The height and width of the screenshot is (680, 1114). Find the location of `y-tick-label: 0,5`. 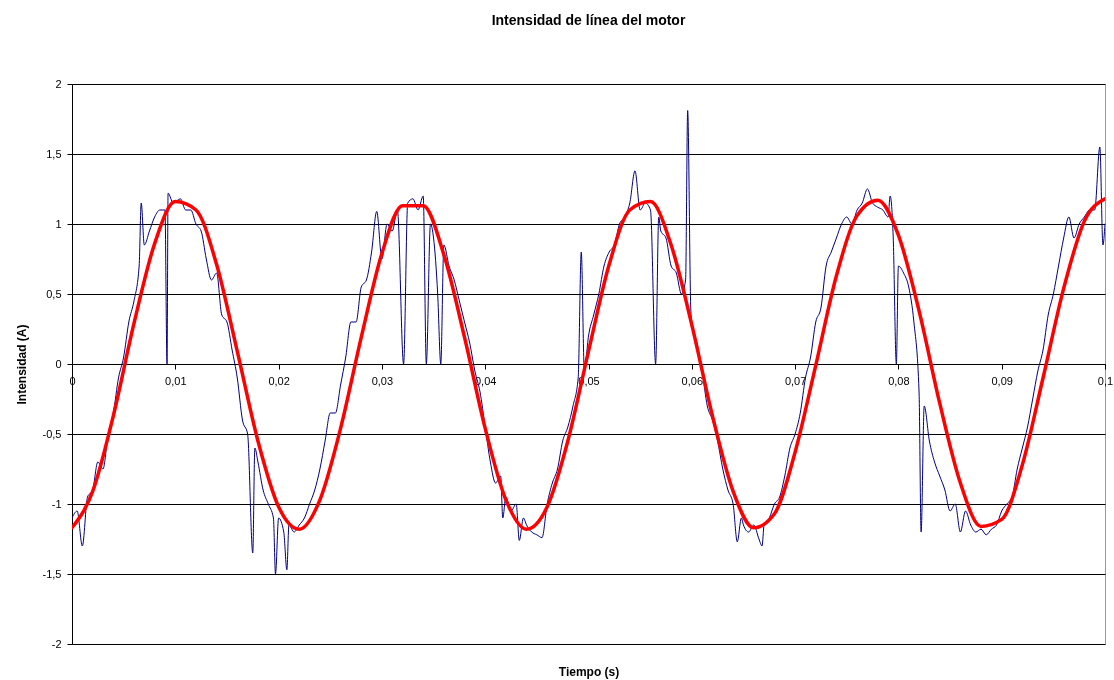

y-tick-label: 0,5 is located at coordinates (54, 293).